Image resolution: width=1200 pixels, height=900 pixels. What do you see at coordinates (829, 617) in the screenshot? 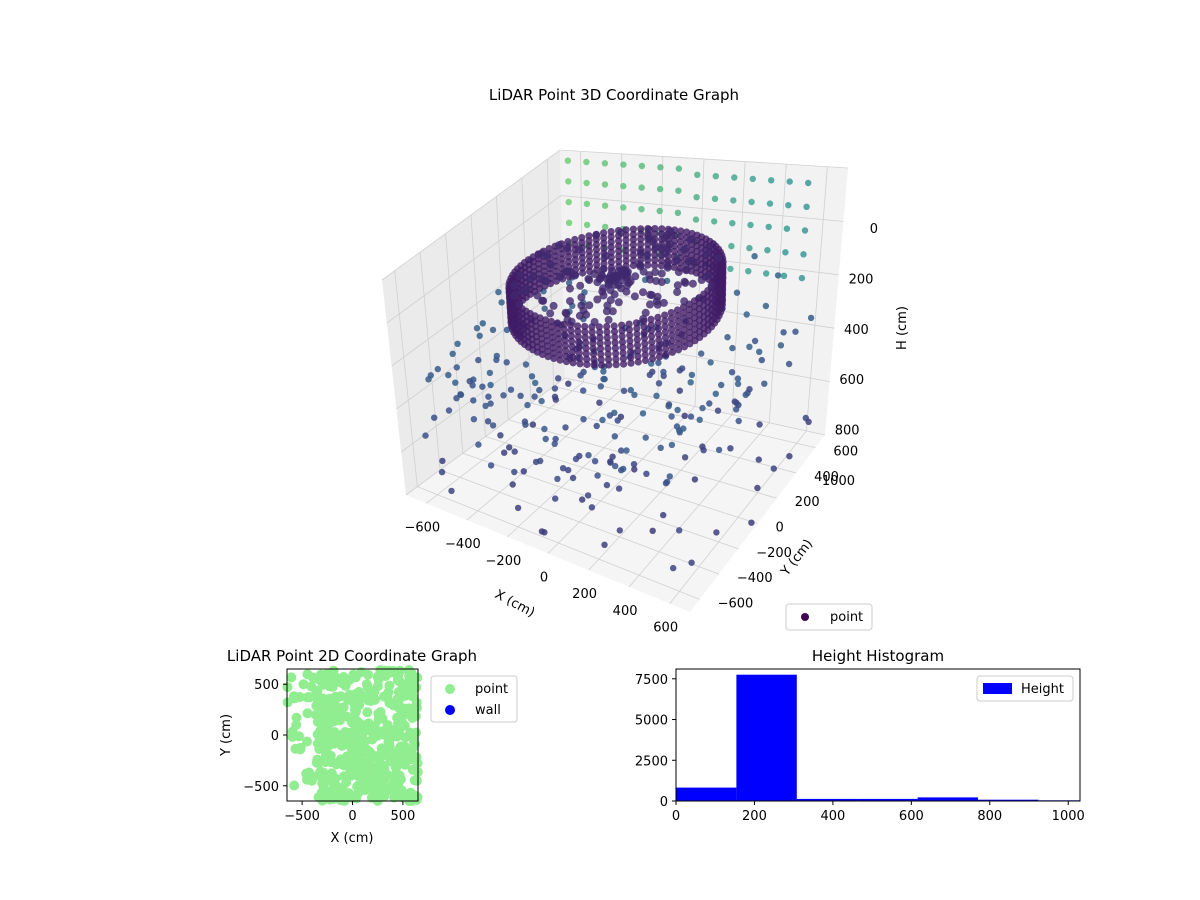
I see `legend-3d: point` at bounding box center [829, 617].